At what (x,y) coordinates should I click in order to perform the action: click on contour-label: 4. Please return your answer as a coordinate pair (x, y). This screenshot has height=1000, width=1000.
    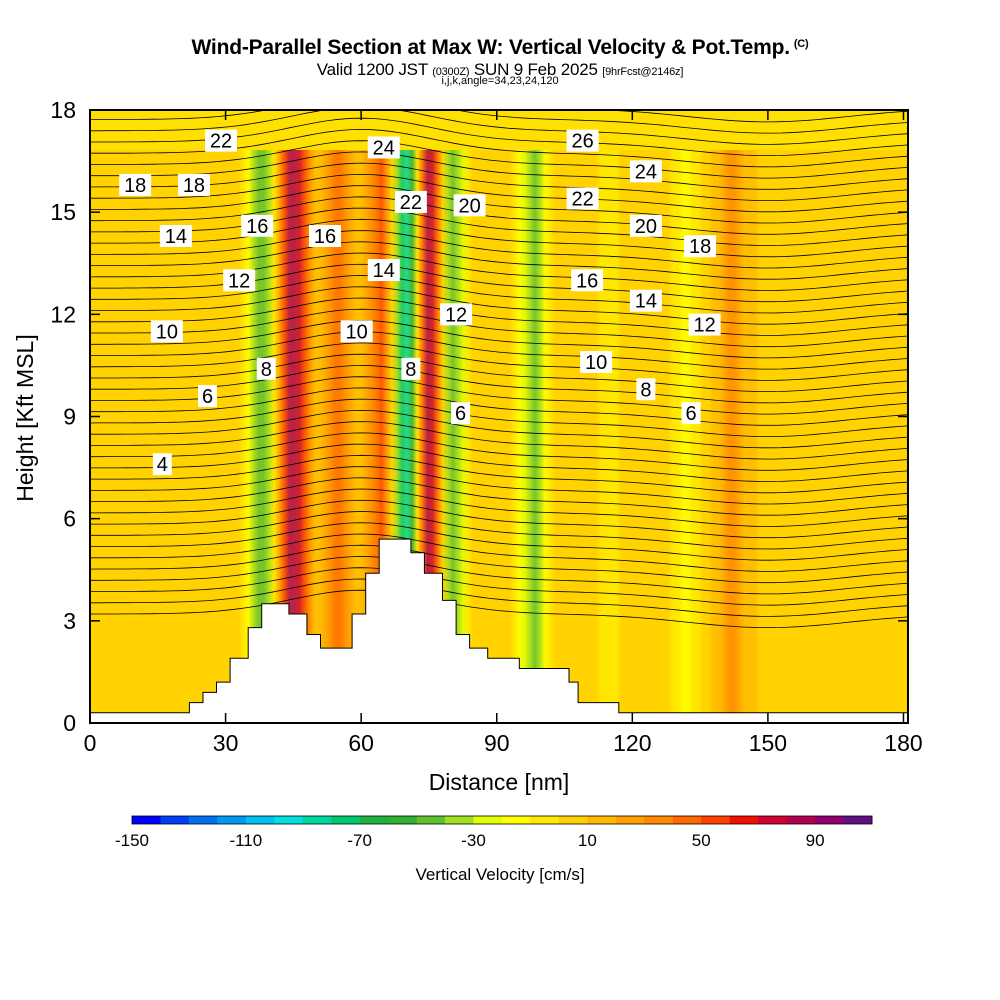
    Looking at the image, I should click on (162, 464).